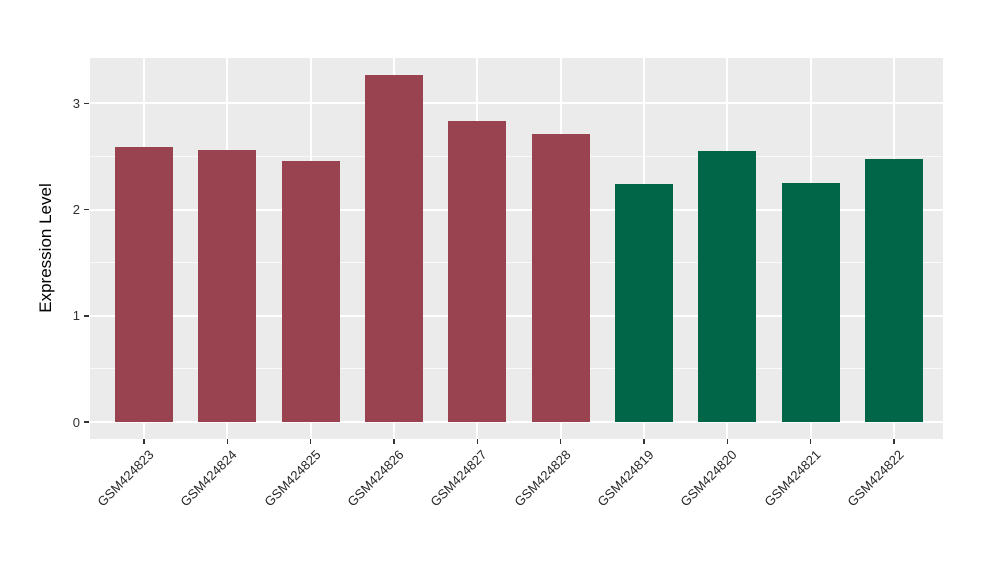 The width and height of the screenshot is (1000, 580). Describe the element at coordinates (76, 316) in the screenshot. I see `y-tick-label: 1` at that location.